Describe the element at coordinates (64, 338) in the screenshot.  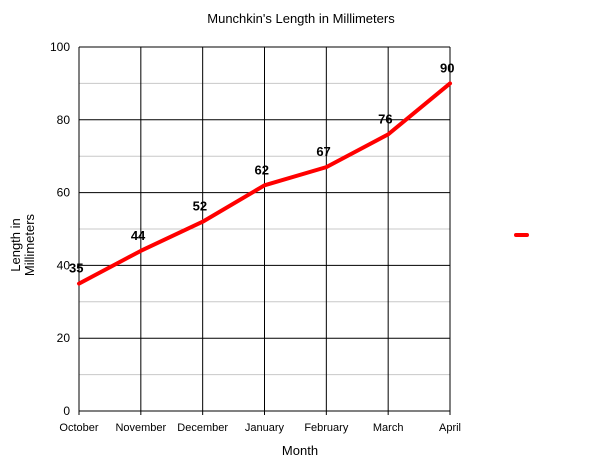
I see `y-tick-label: 20` at that location.